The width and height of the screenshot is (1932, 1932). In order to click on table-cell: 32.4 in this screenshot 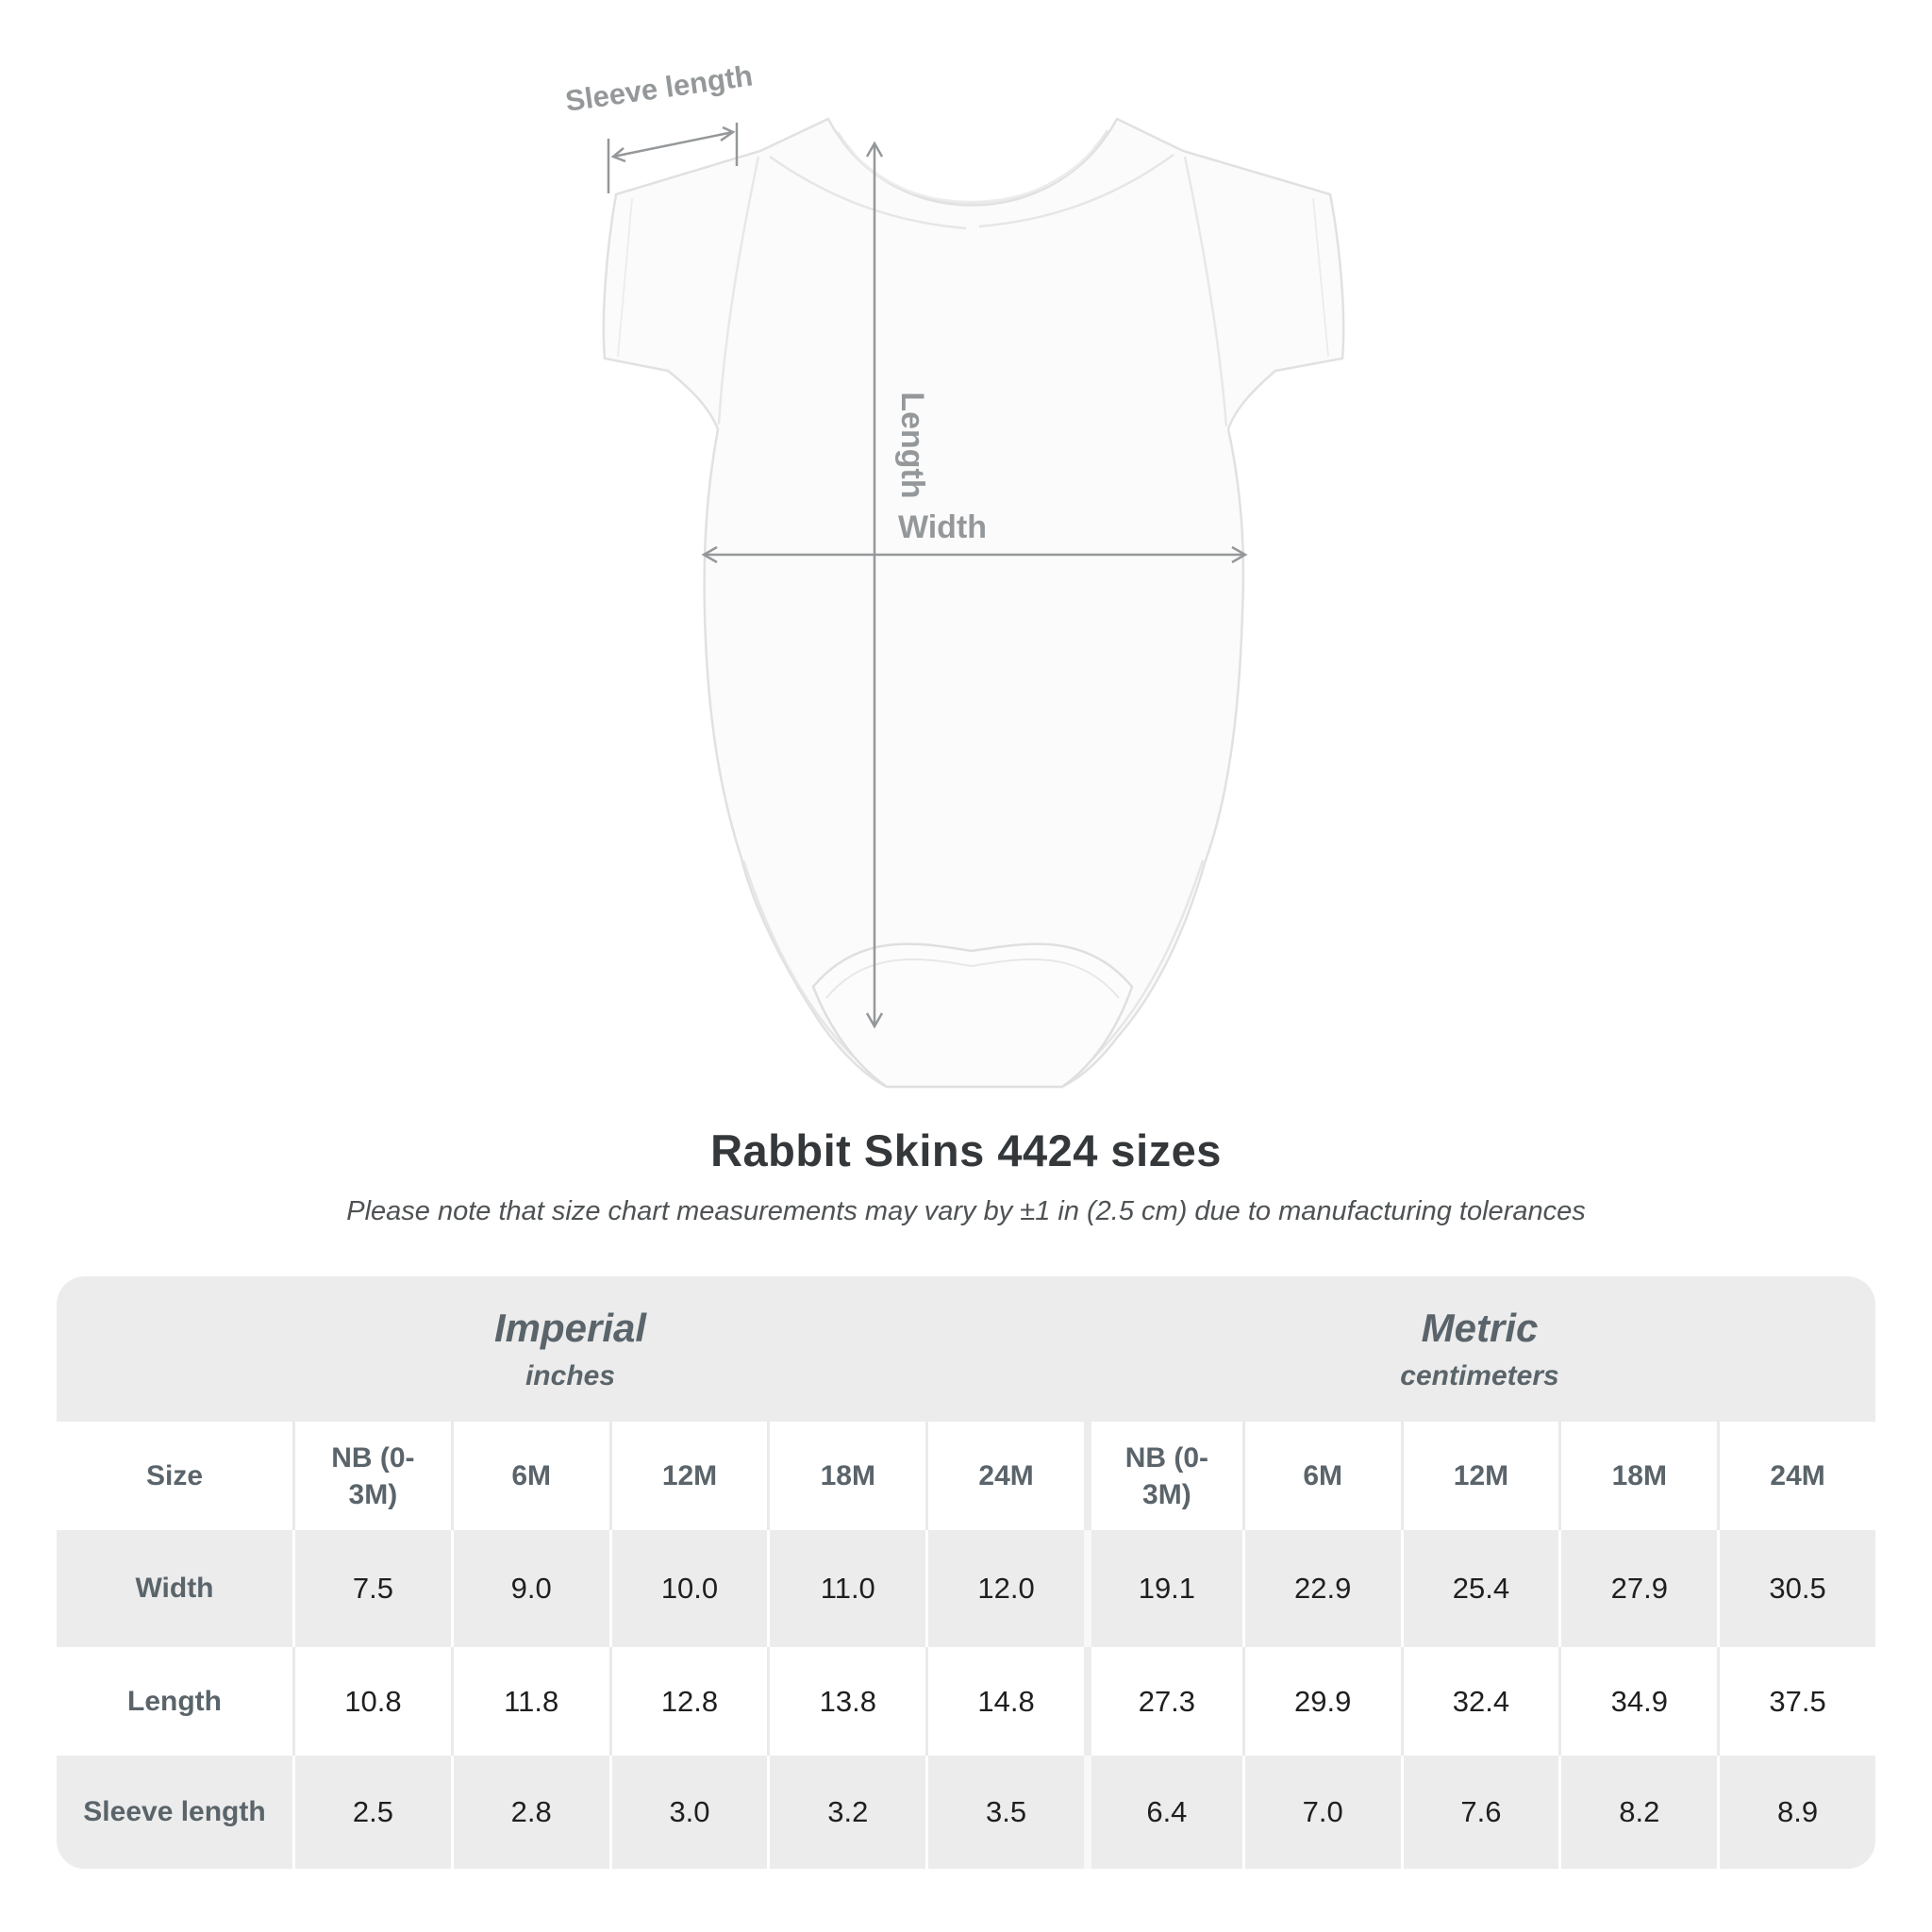, I will do `click(1479, 1701)`.